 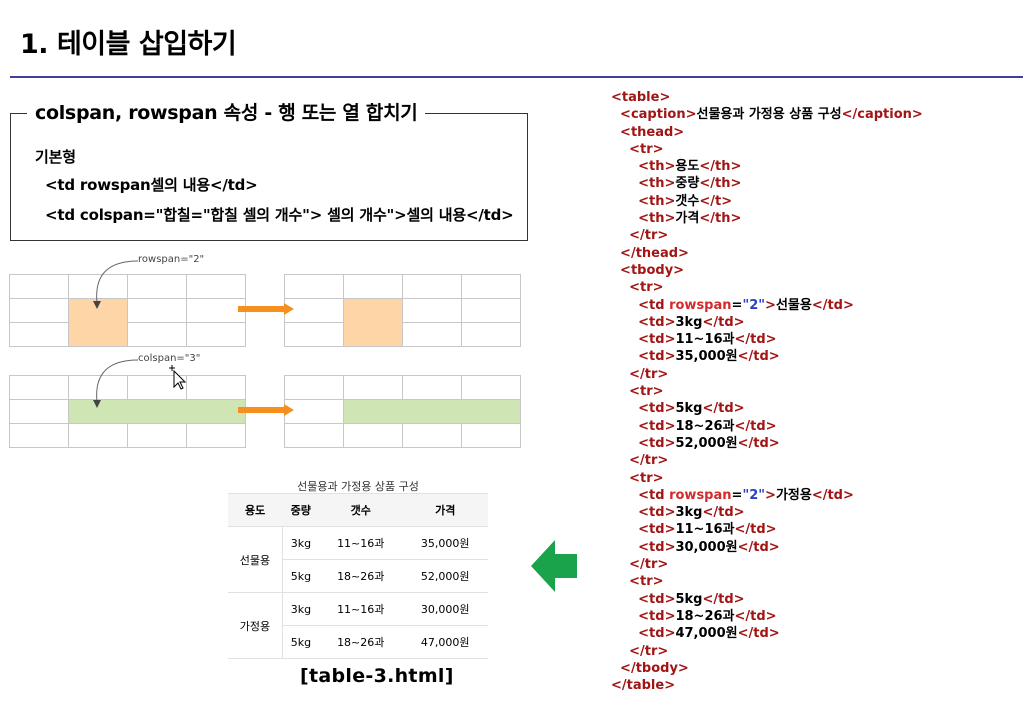 What do you see at coordinates (687, 184) in the screenshot?
I see `code-token: 중량` at bounding box center [687, 184].